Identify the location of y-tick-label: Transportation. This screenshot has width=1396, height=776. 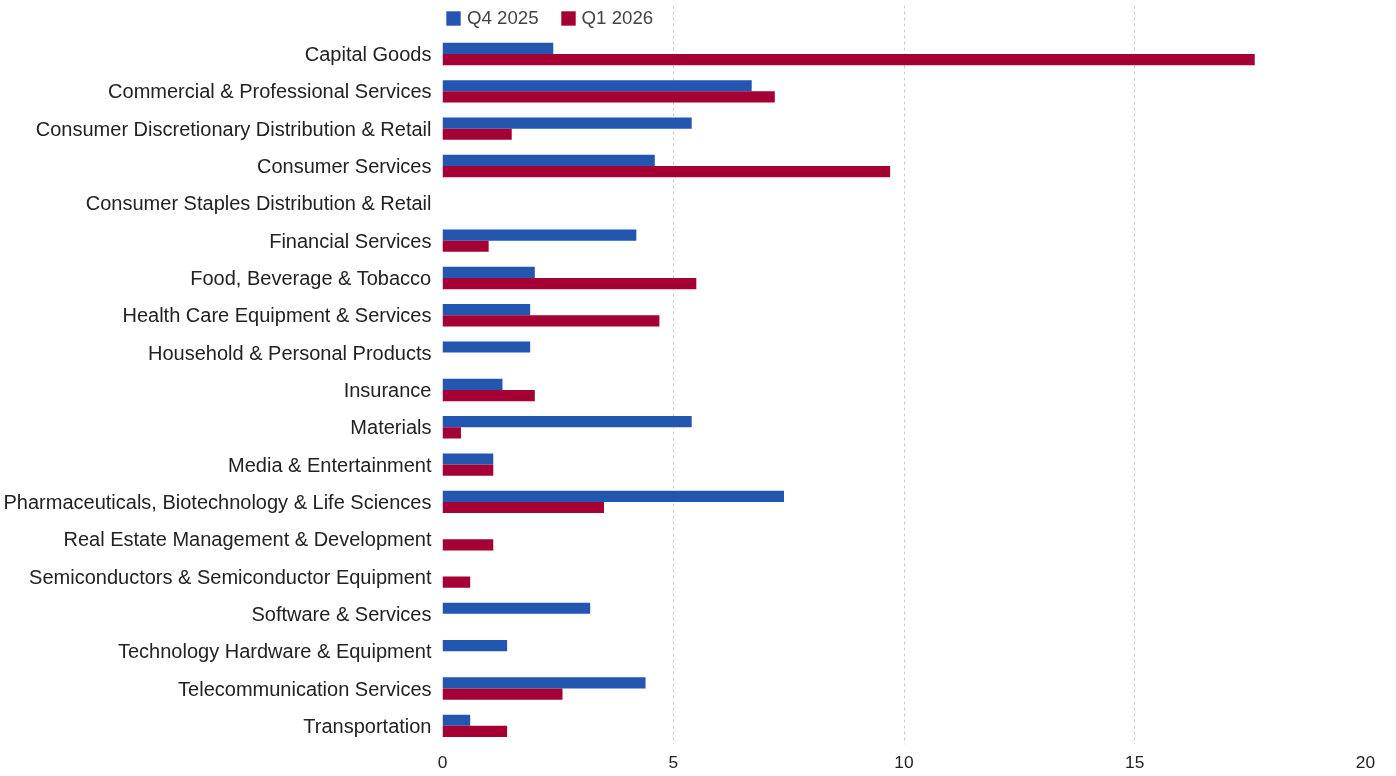
(367, 725).